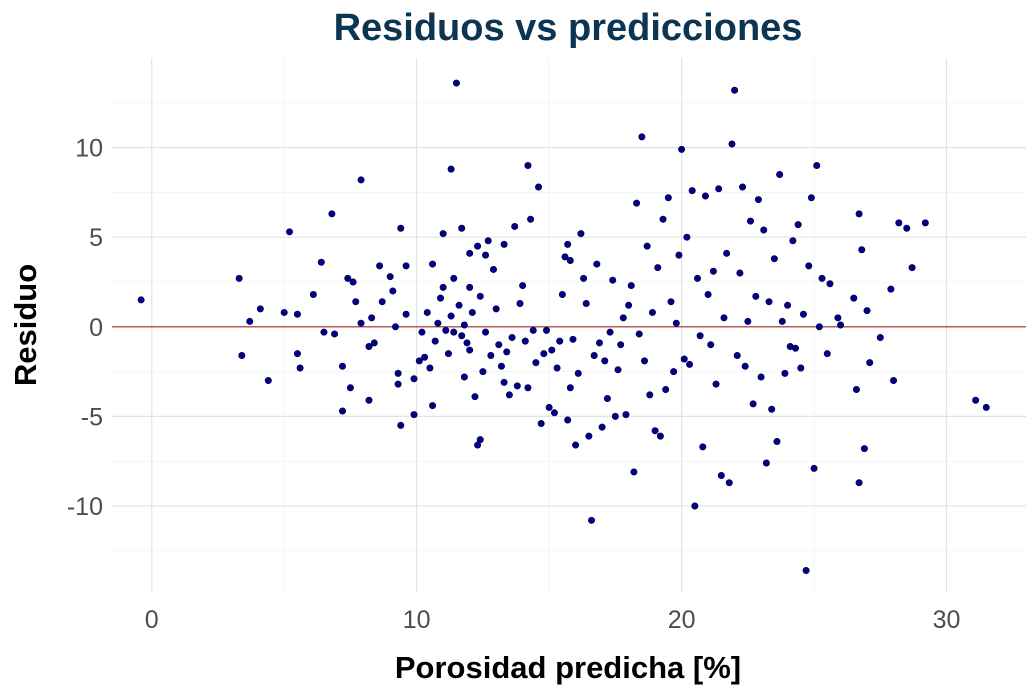  I want to click on y-tick-label: 0, so click(96, 328).